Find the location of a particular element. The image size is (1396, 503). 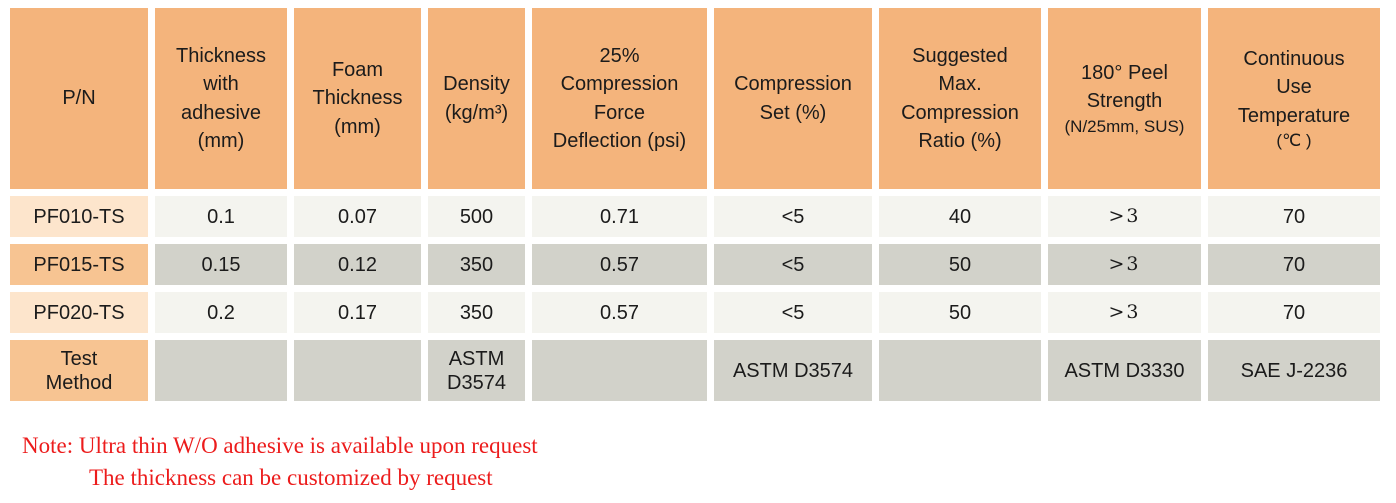

header-cell-foam-thickness: Foam Thickness (mm) is located at coordinates (357, 98).